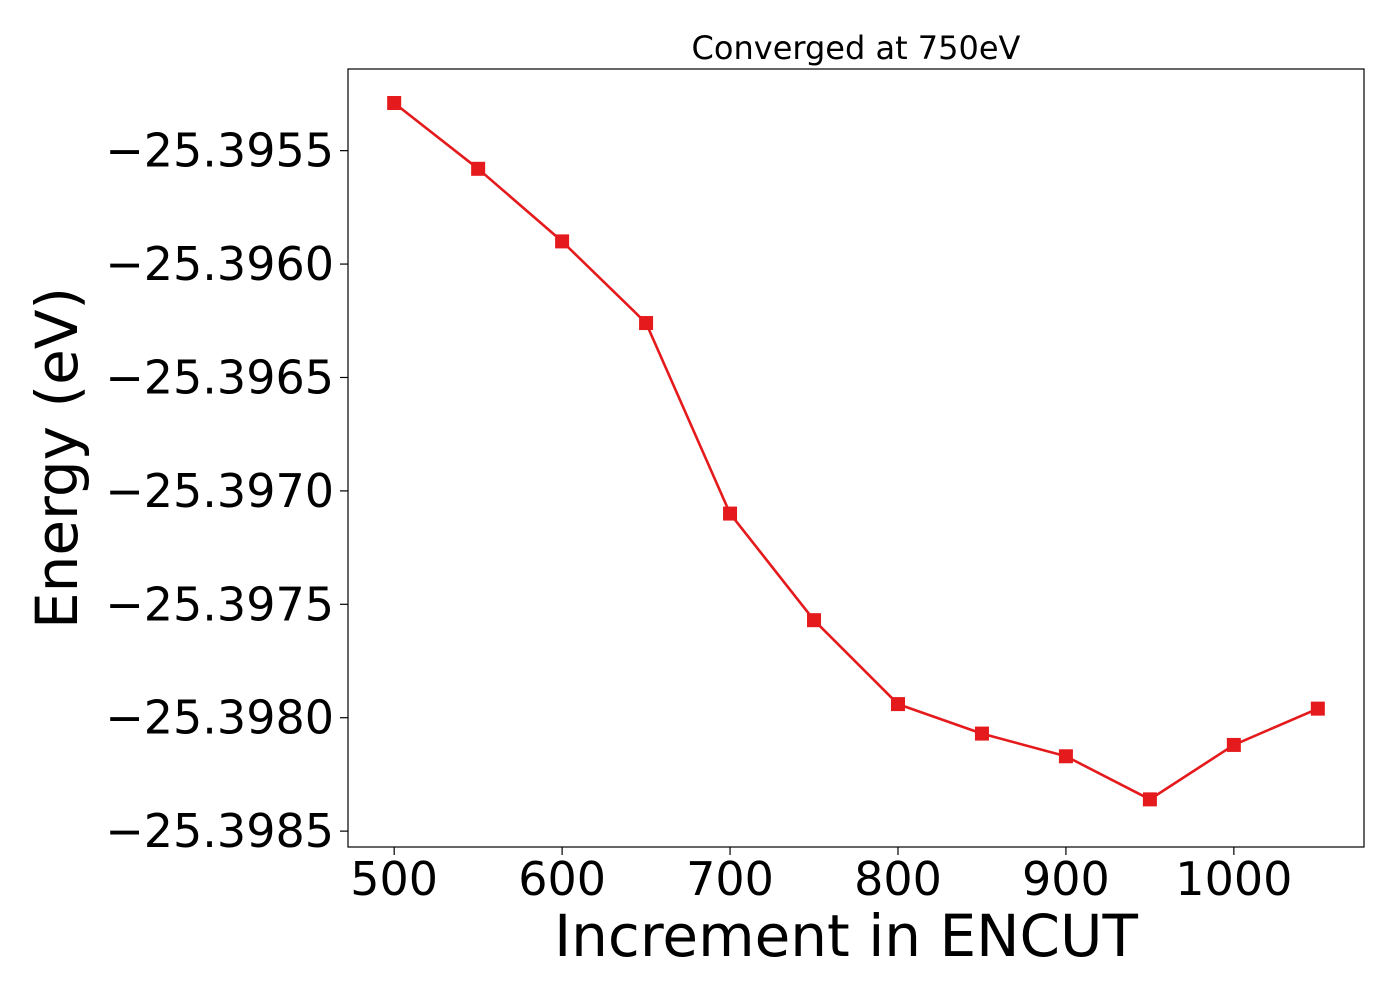  Describe the element at coordinates (846, 936) in the screenshot. I see `x-axis-label: Increment in ENCUT` at that location.